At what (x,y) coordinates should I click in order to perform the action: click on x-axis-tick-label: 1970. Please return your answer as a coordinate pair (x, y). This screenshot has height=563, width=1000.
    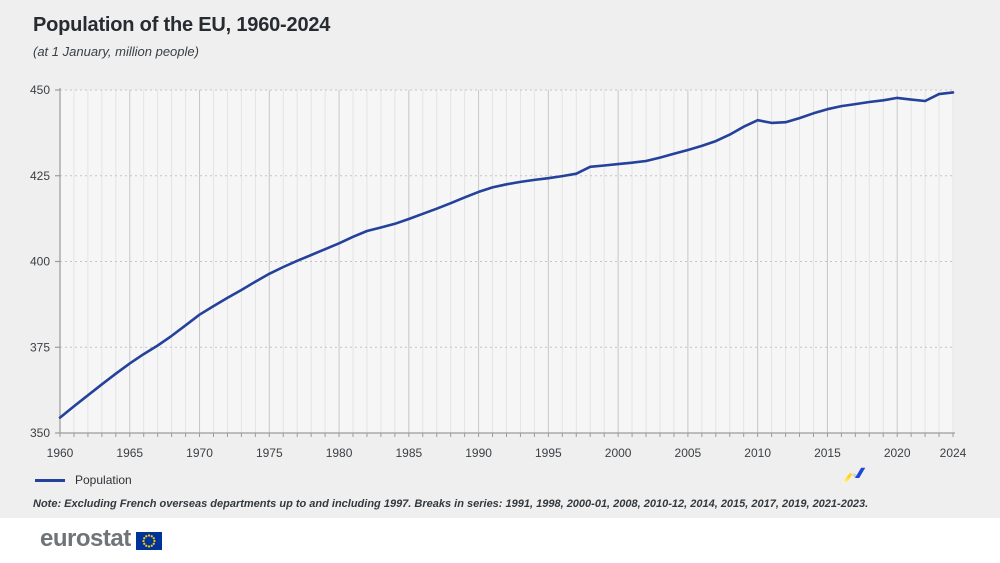
    Looking at the image, I should click on (199, 453).